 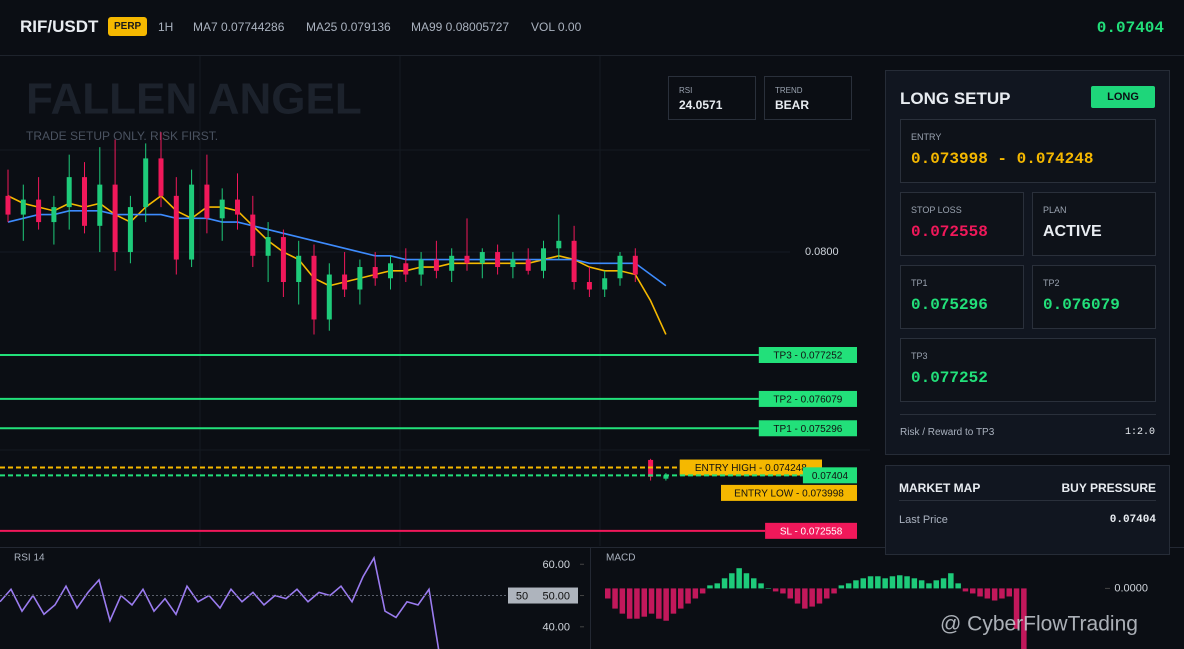 I want to click on interval: 1H, so click(x=166, y=27).